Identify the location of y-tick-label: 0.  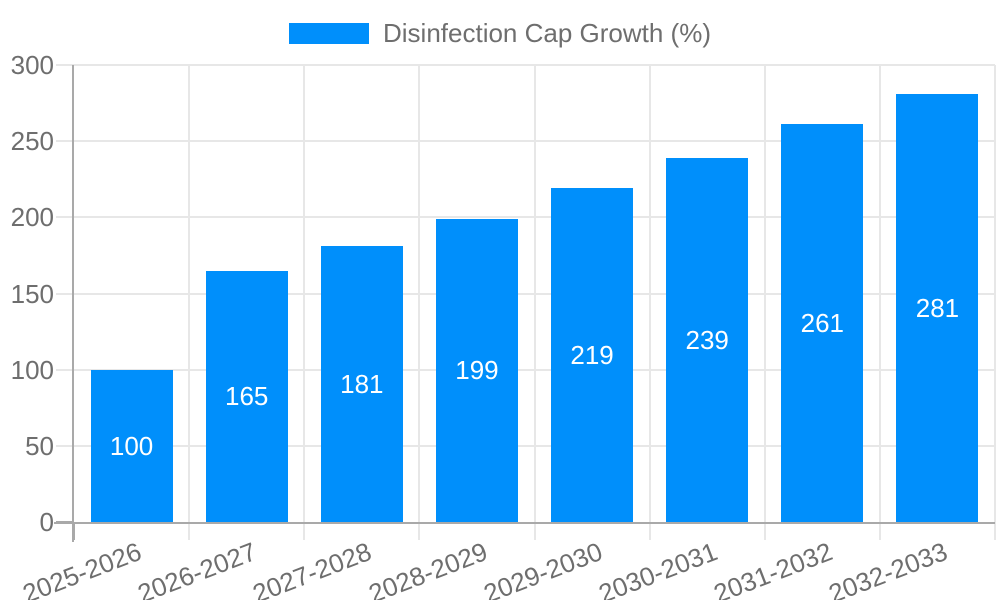
(46, 522).